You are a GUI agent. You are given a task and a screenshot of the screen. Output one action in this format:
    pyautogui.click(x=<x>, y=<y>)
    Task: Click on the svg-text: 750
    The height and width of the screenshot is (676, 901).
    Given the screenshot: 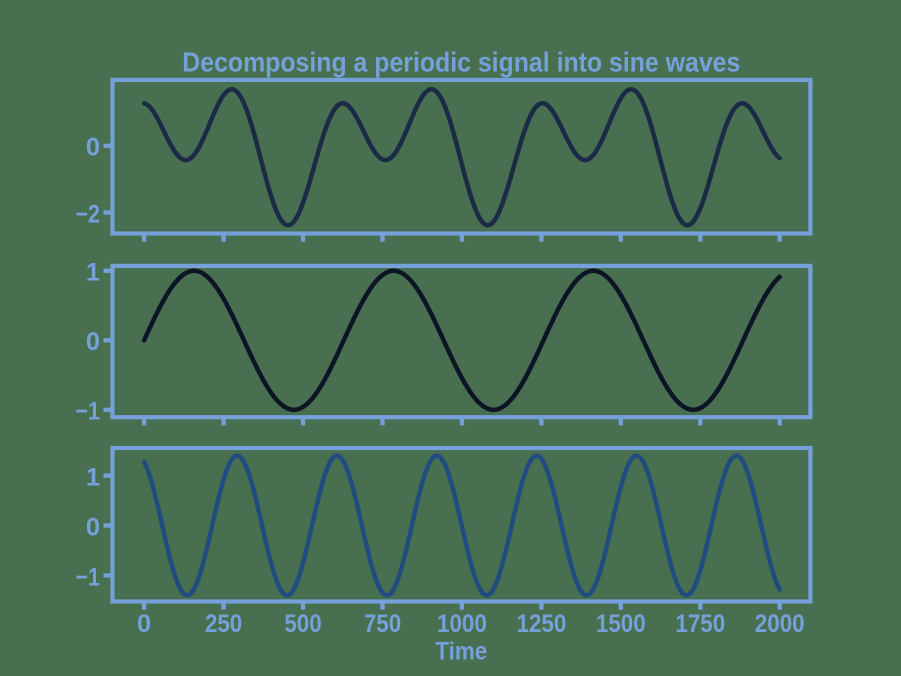 What is the action you would take?
    pyautogui.click(x=382, y=624)
    